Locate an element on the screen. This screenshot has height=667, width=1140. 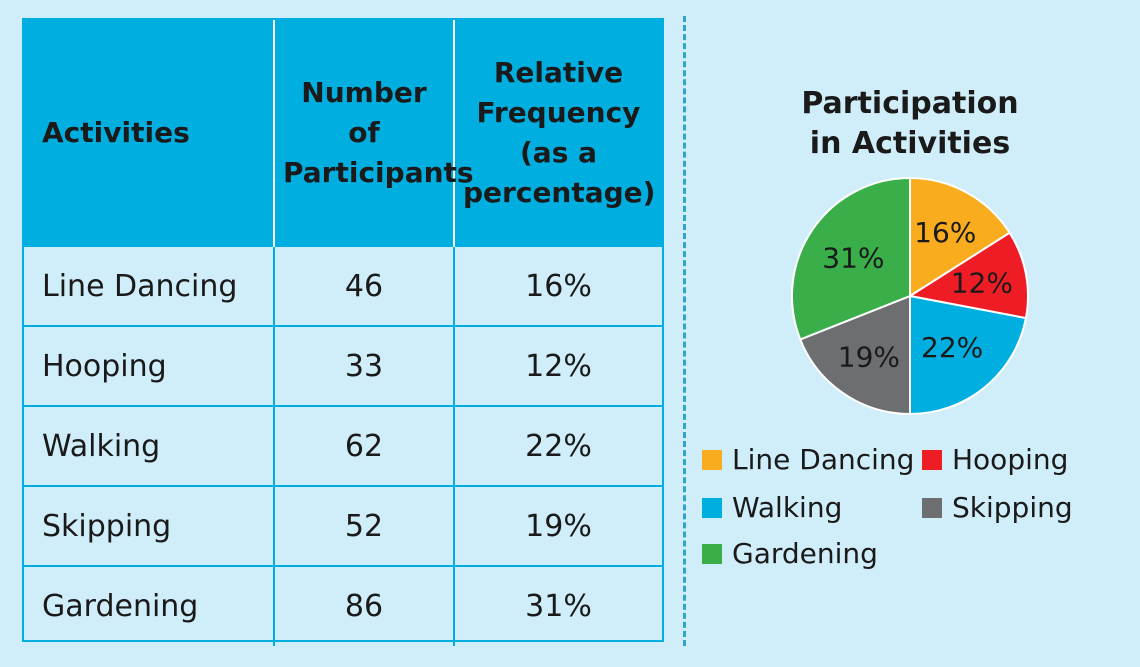
legend-item-hooping: Hooping is located at coordinates (995, 460).